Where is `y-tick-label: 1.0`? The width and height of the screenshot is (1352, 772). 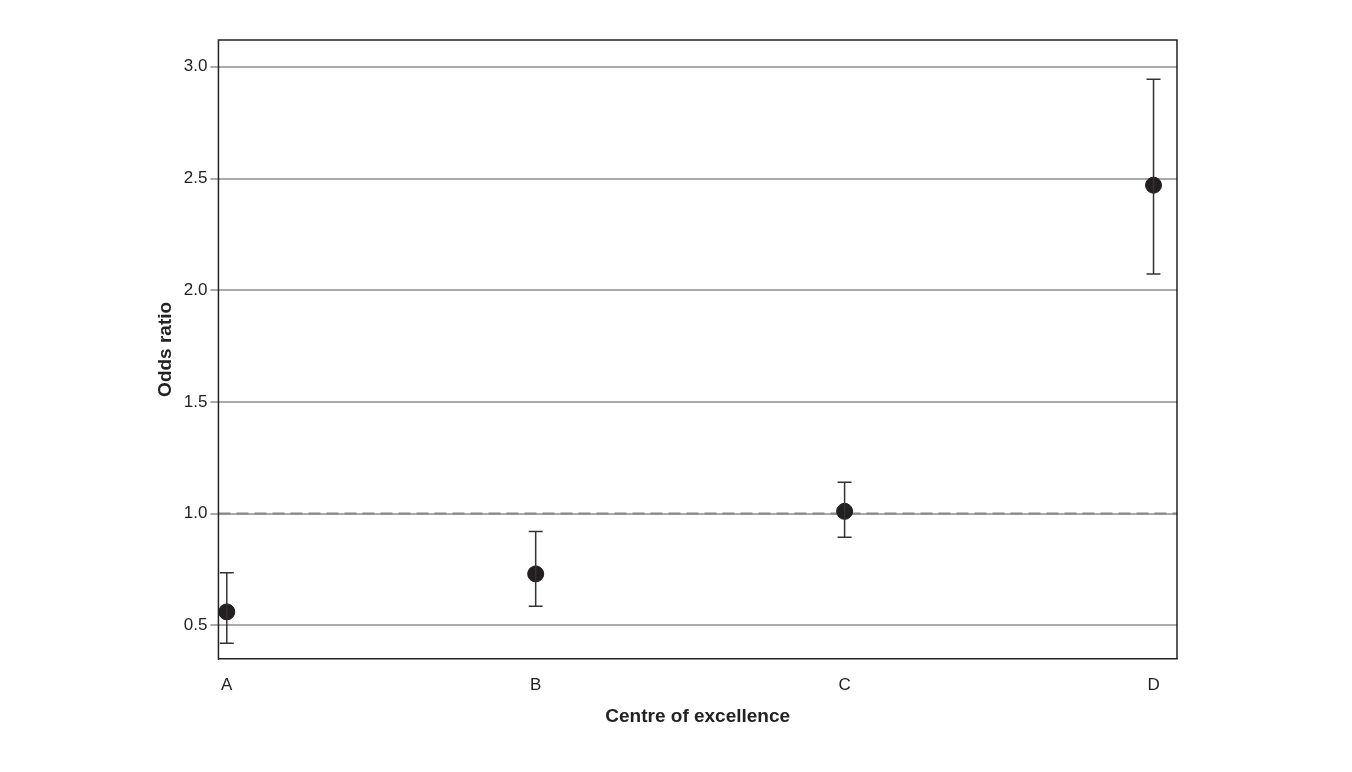
y-tick-label: 1.0 is located at coordinates (195, 513).